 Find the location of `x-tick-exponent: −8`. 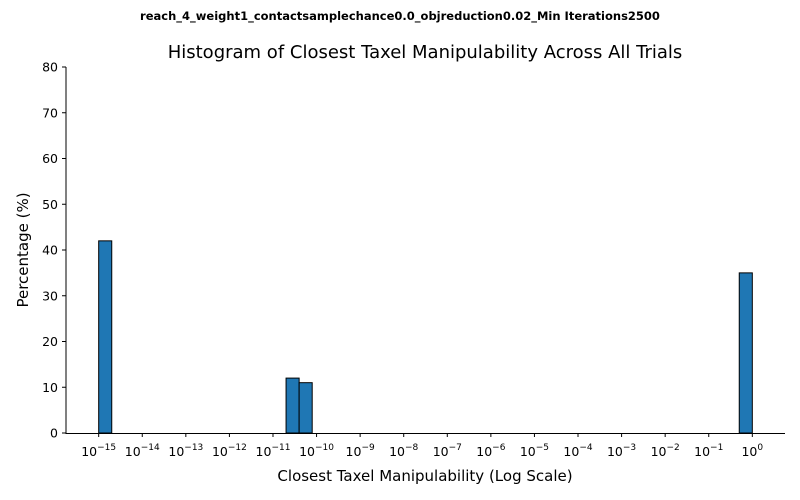

x-tick-exponent: −8 is located at coordinates (412, 448).